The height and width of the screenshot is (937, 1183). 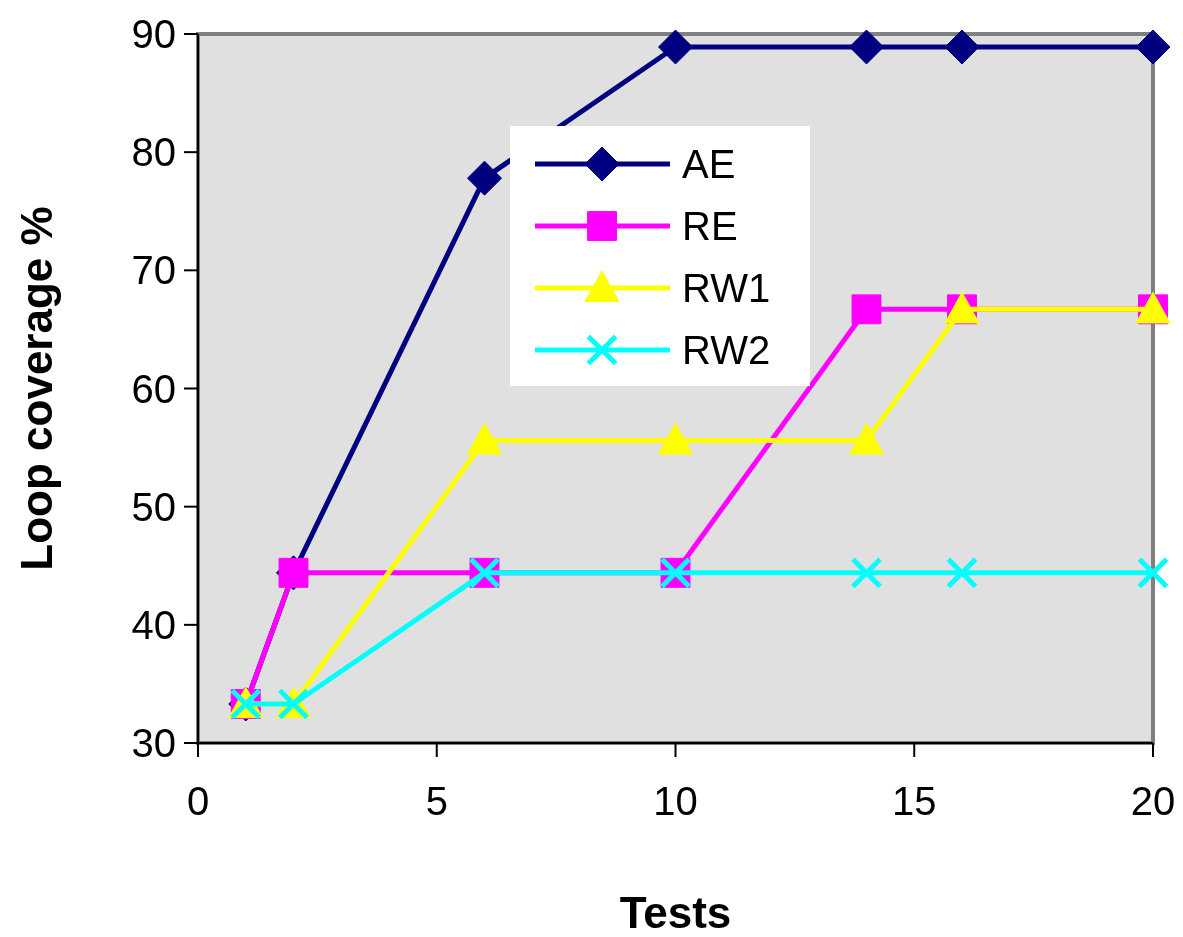 What do you see at coordinates (914, 801) in the screenshot?
I see `x-tick-label: 15` at bounding box center [914, 801].